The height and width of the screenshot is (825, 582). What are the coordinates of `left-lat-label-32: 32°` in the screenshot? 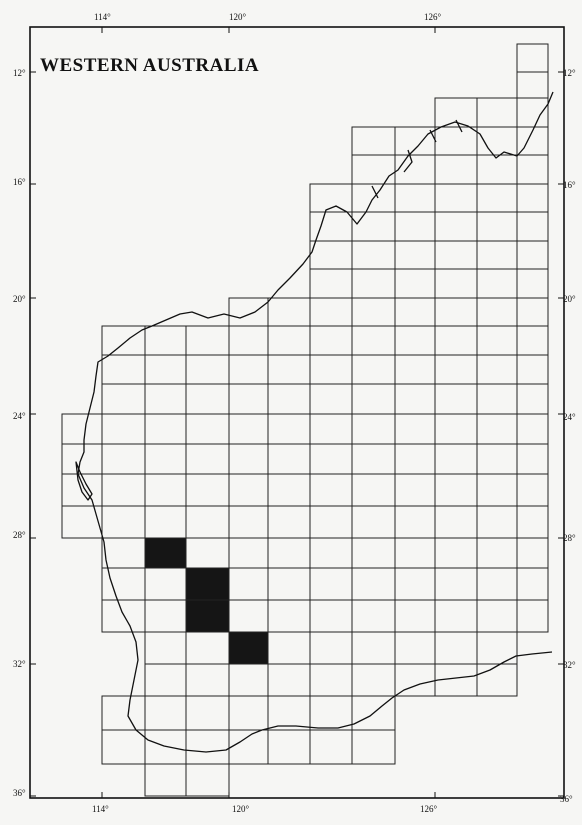 It's located at (19, 664).